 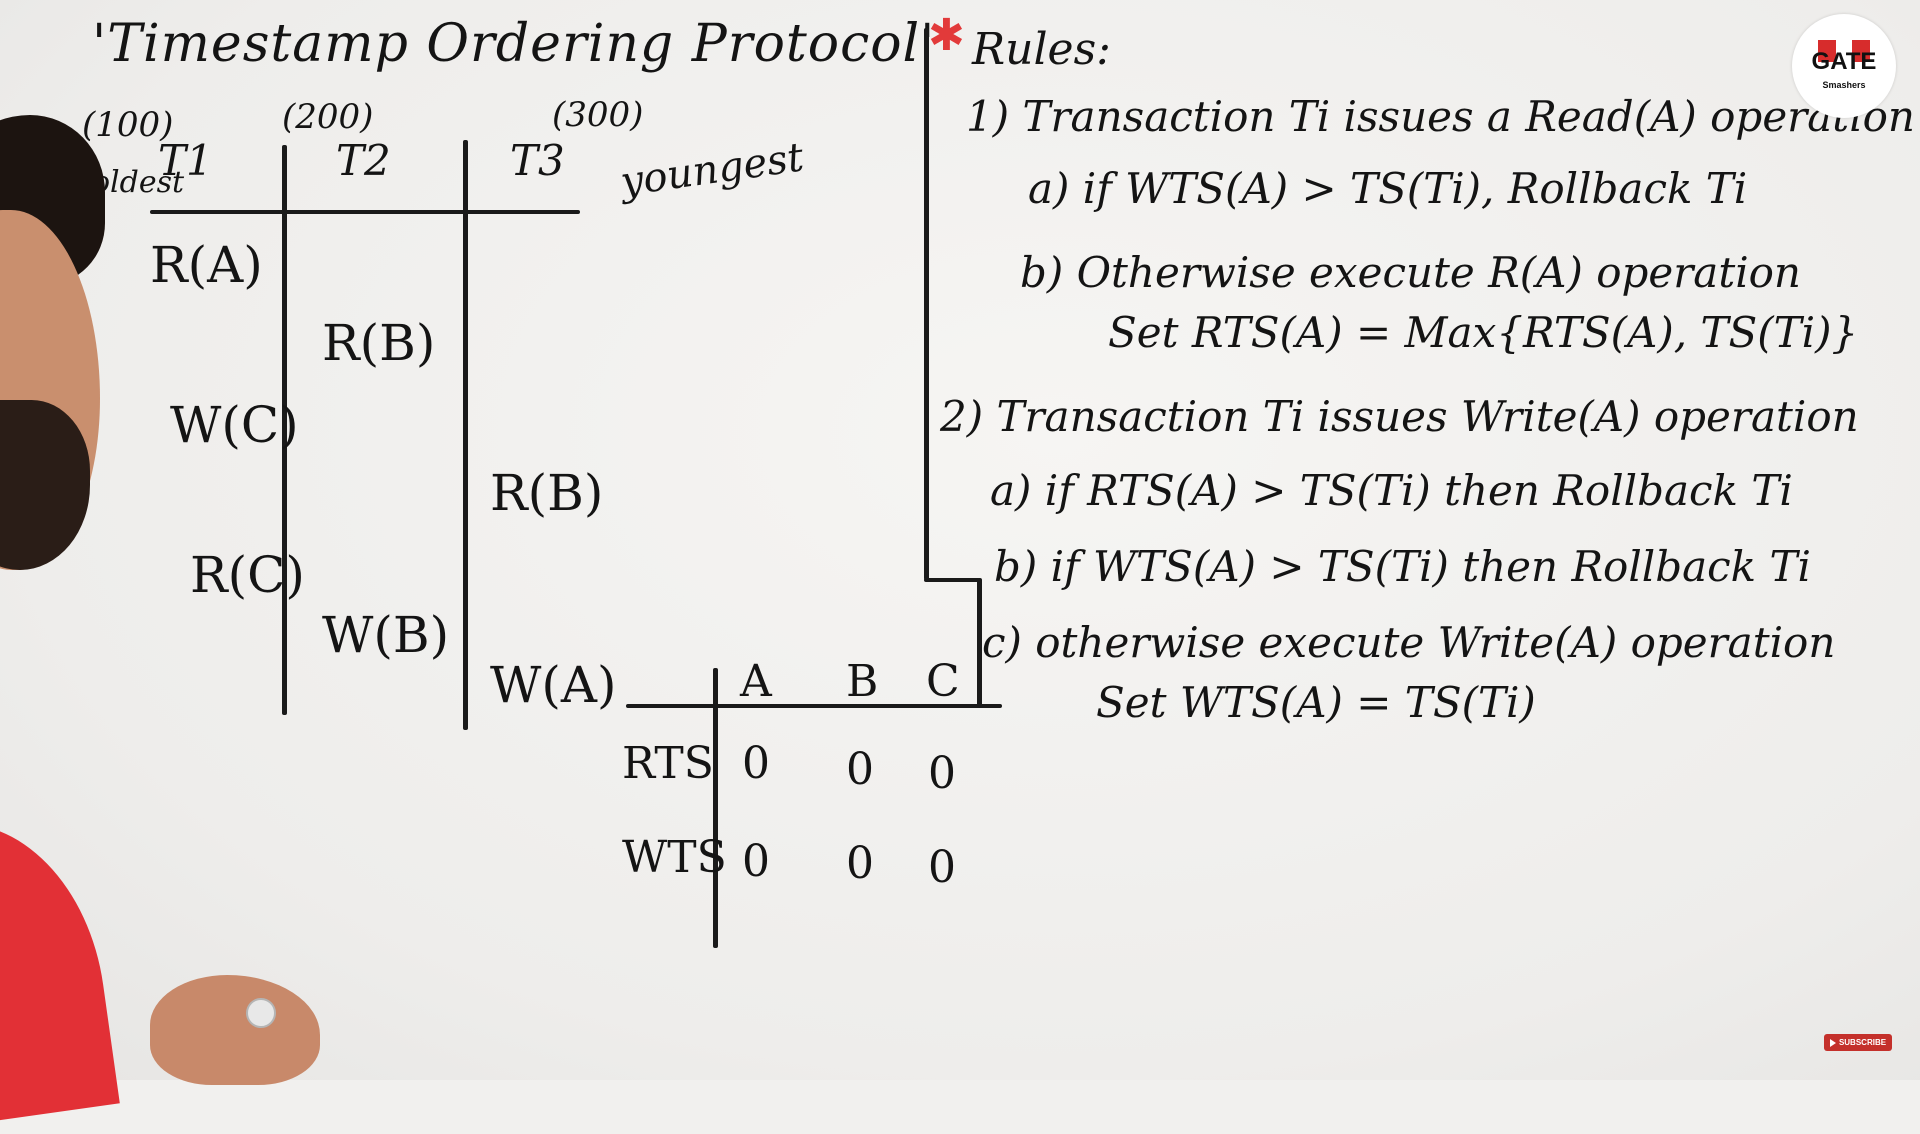 I want to click on subscribe-button: SUBSCRIBE, so click(x=1858, y=1042).